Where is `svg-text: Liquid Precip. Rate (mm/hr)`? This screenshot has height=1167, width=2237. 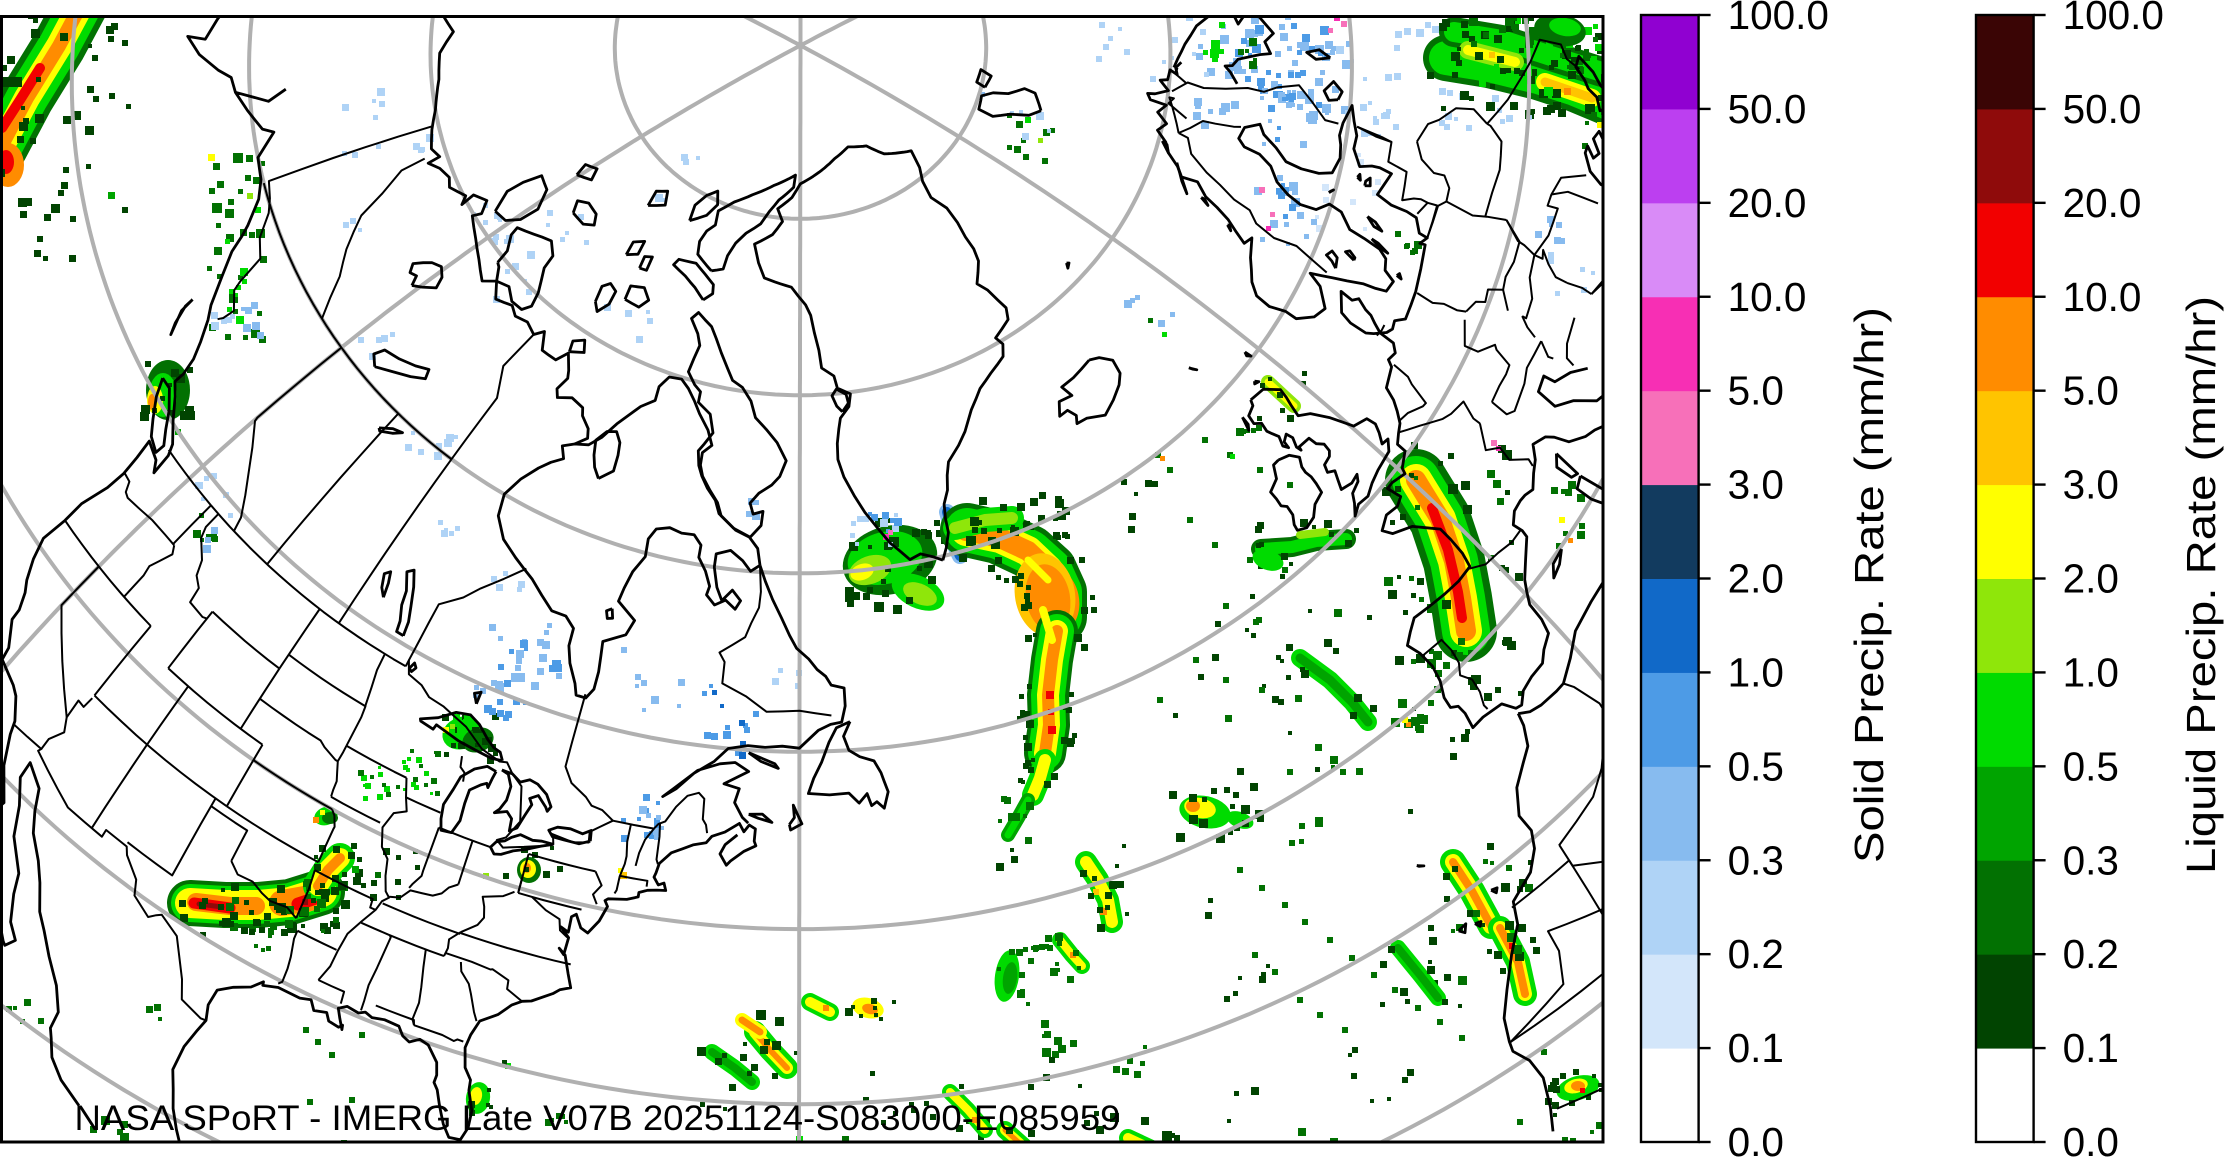
svg-text: Liquid Precip. Rate (mm/hr) is located at coordinates (2201, 585).